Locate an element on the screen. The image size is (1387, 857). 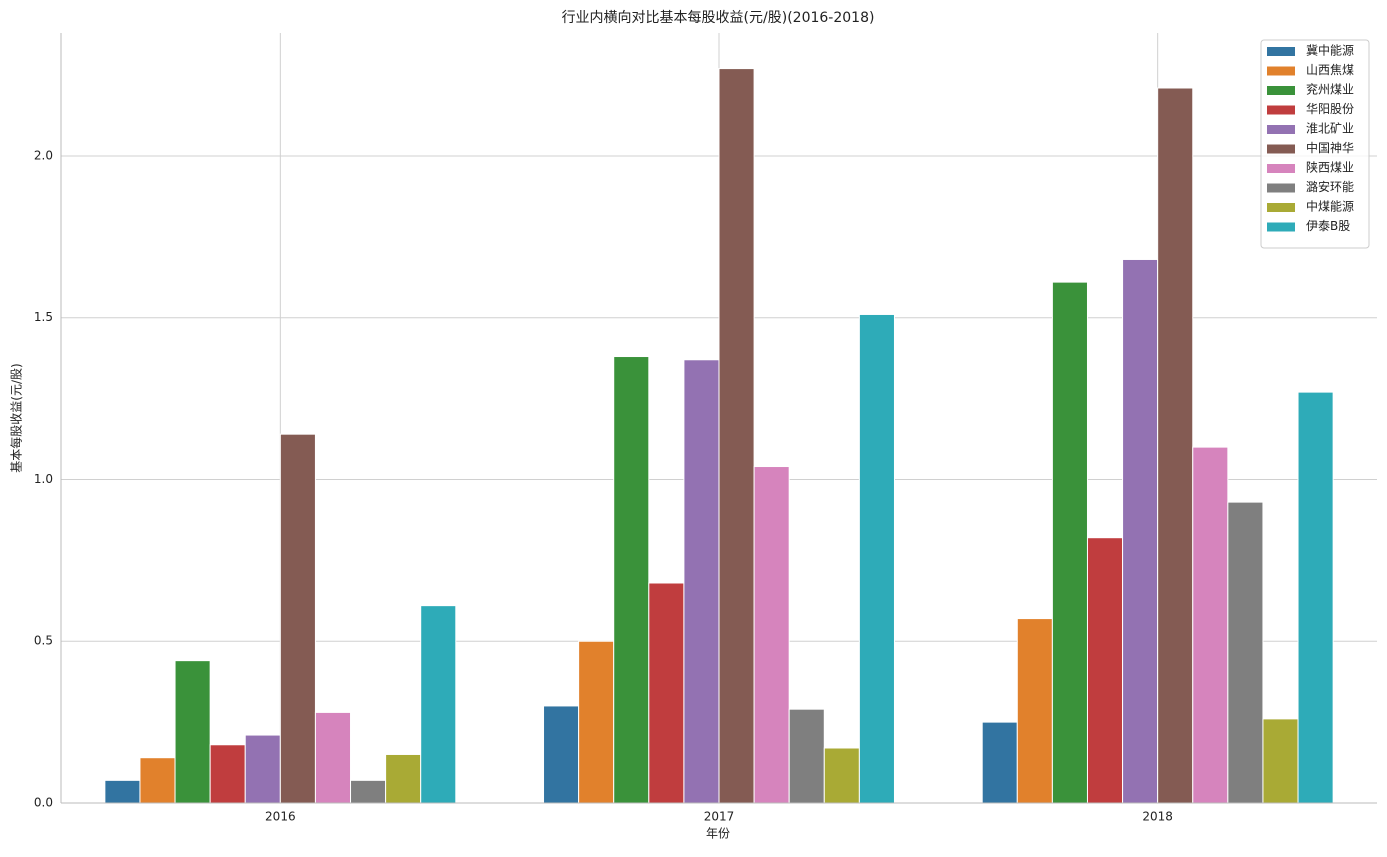
x-tick-label: 2018 is located at coordinates (1157, 817).